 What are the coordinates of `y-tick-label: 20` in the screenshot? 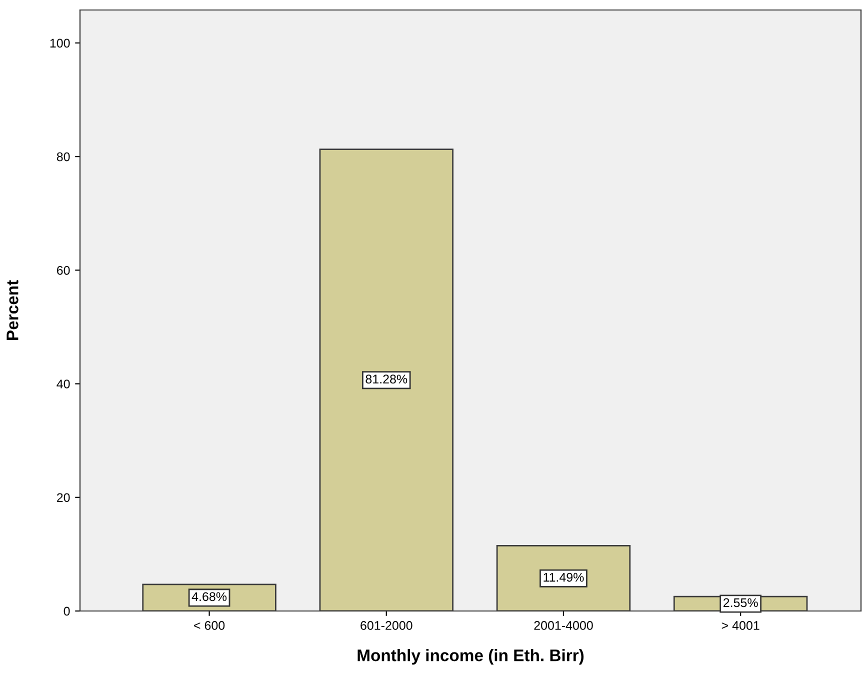 It's located at (63, 497).